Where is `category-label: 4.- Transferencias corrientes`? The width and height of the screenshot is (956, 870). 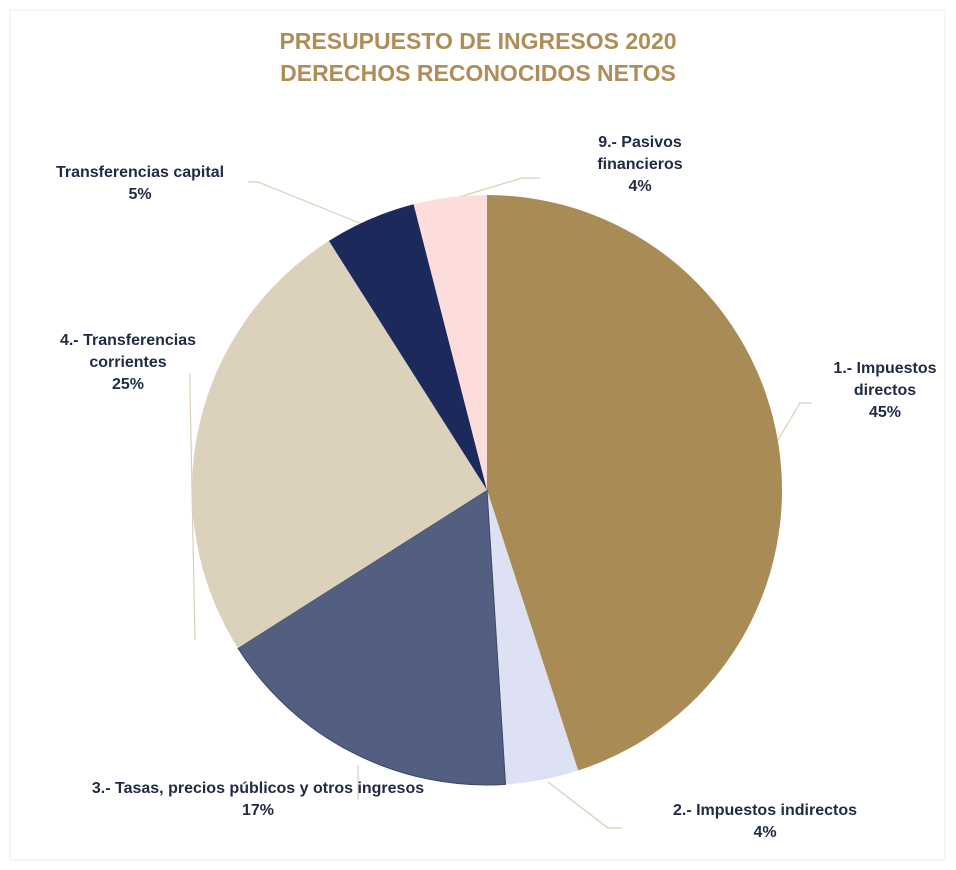
category-label: 4.- Transferencias corrientes is located at coordinates (128, 351).